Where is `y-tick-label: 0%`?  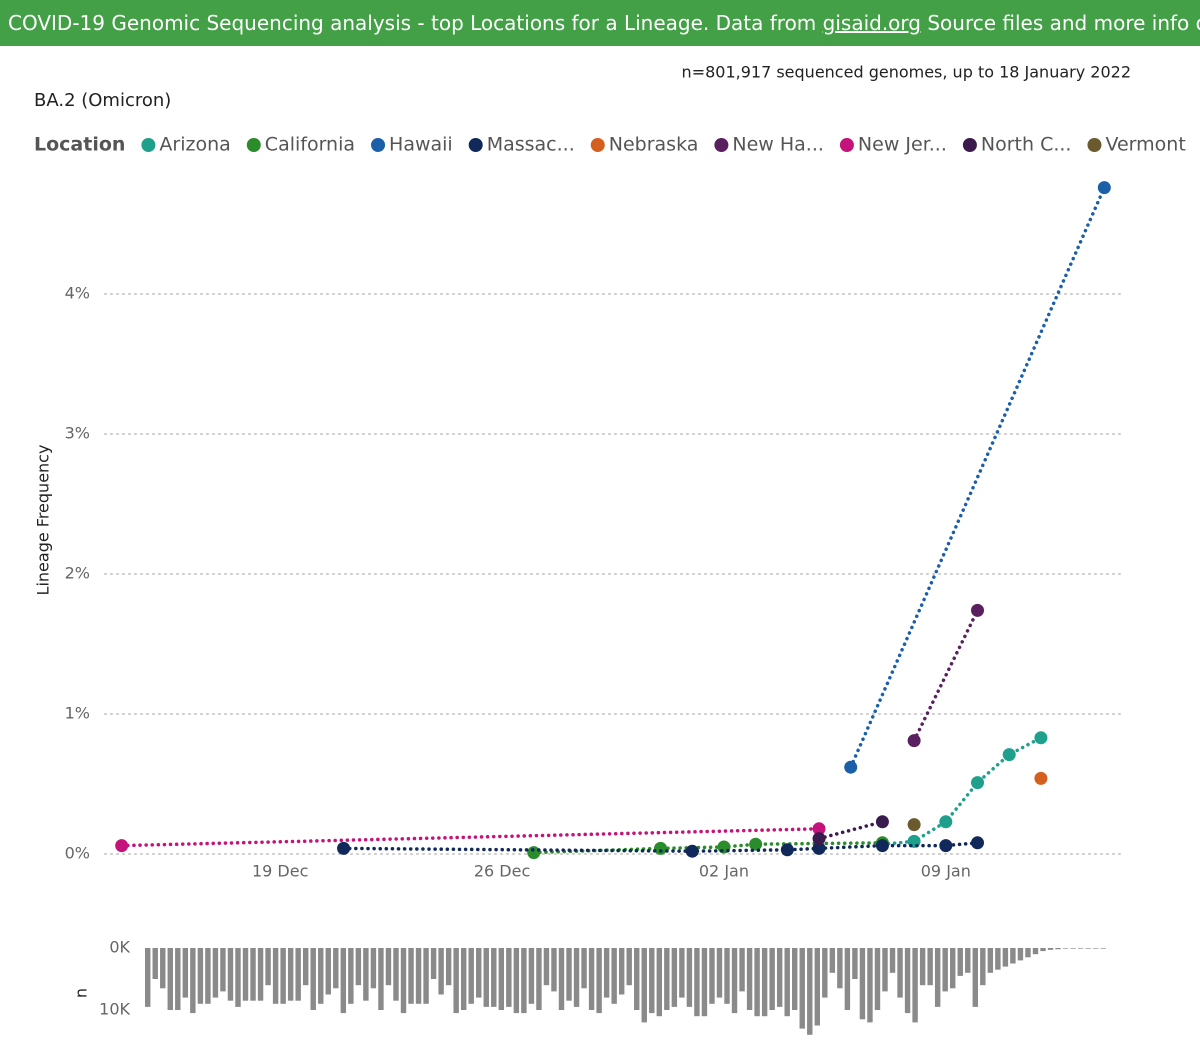 y-tick-label: 0% is located at coordinates (77, 853).